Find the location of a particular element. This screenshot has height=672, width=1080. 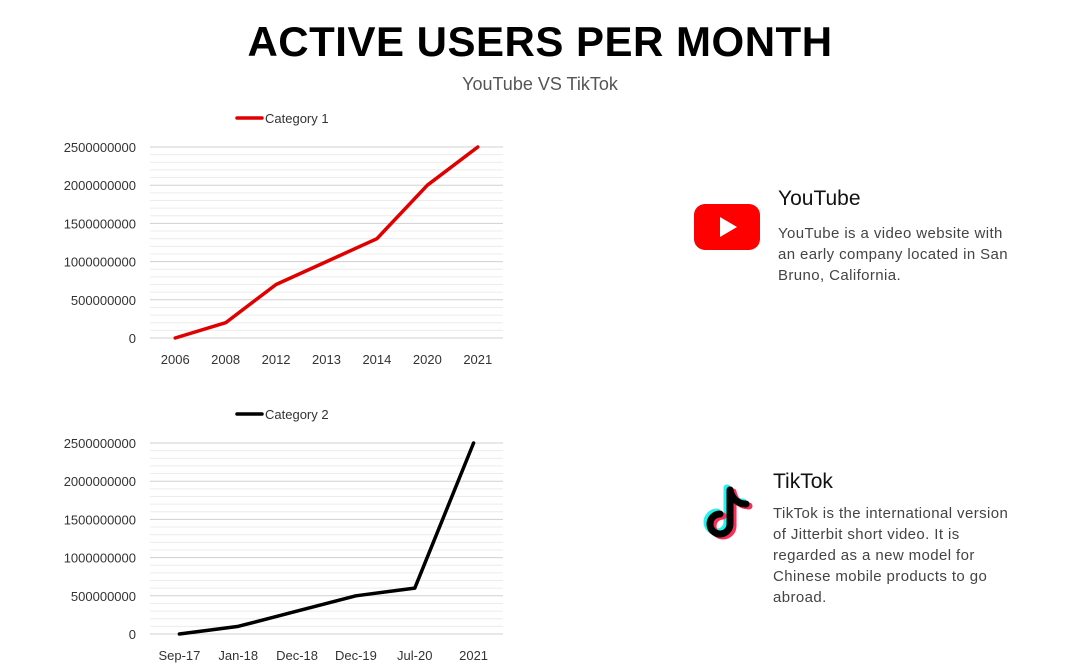

x-tick-label: Dec-19 is located at coordinates (356, 655).